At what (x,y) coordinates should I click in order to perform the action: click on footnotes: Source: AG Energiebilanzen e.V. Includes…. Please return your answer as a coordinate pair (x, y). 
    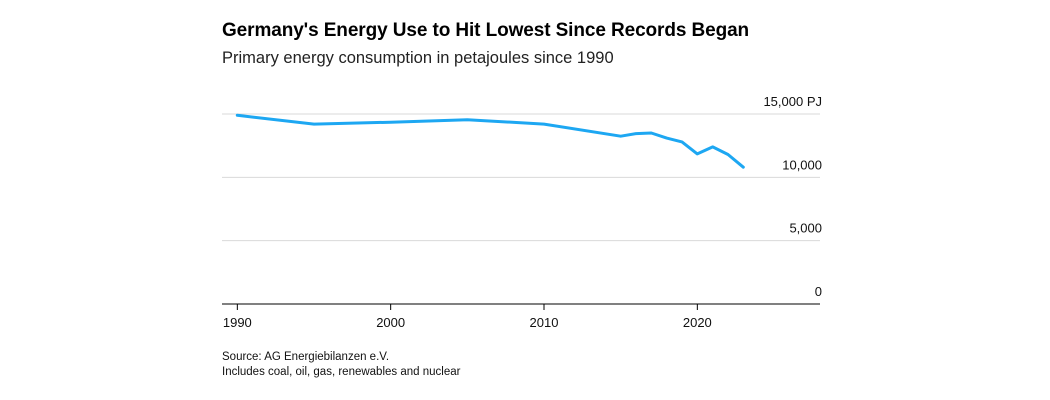
    Looking at the image, I should click on (341, 365).